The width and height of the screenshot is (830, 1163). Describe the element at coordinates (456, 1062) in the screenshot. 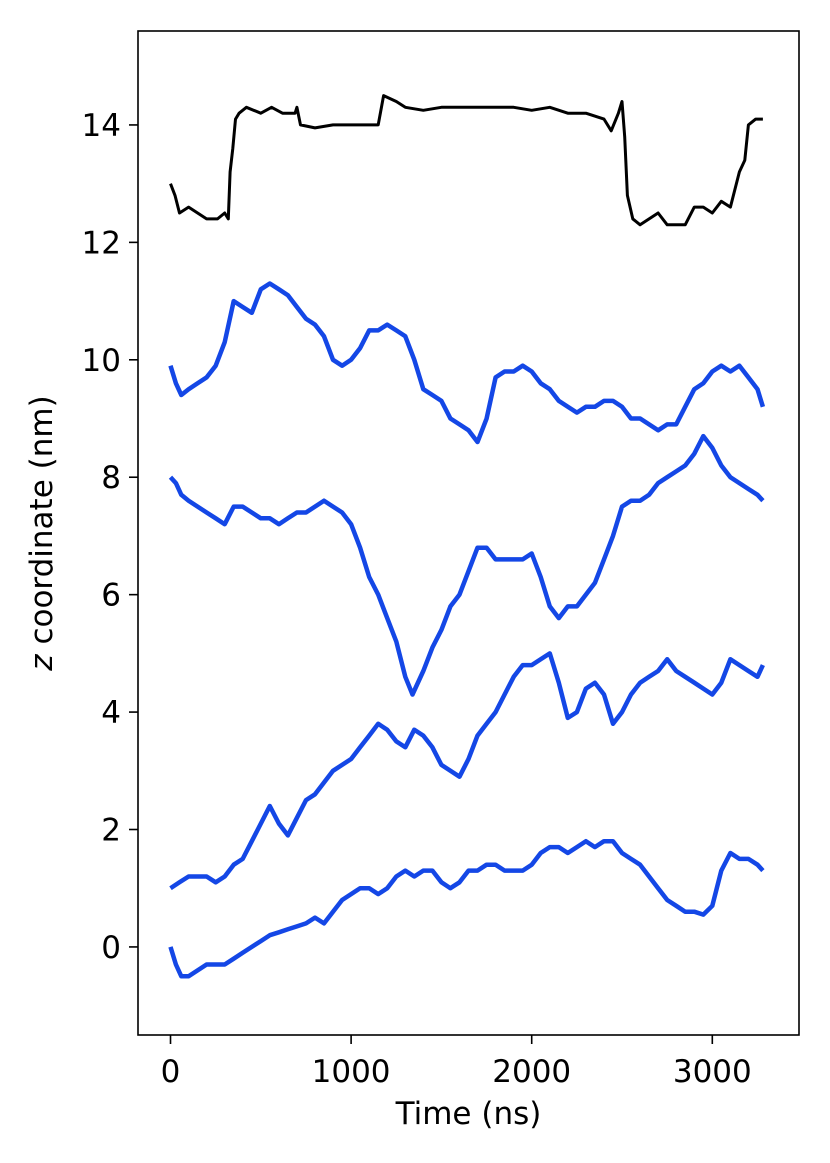

I see `x-axis: 0 1000 2000 3000` at that location.